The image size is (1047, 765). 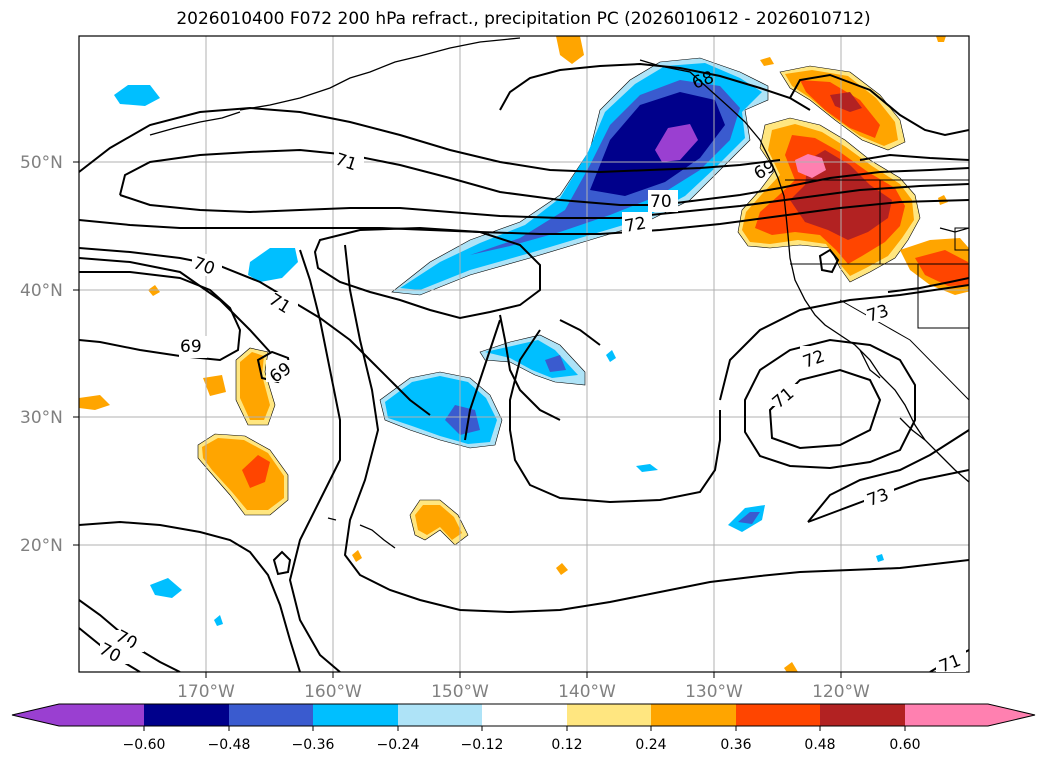 What do you see at coordinates (398, 745) in the screenshot?
I see `colorbar-tick-label: −0.24` at bounding box center [398, 745].